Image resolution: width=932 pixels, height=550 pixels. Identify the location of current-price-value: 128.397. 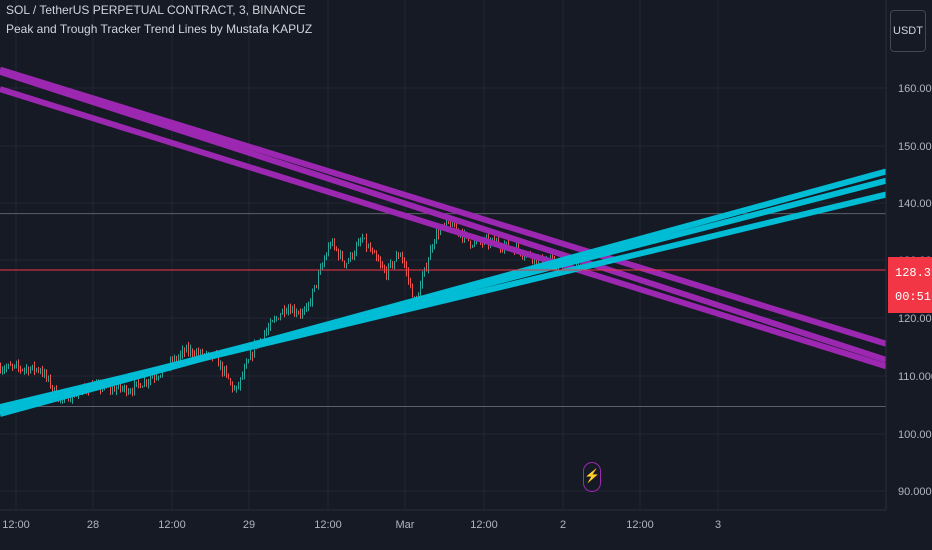
(913, 273).